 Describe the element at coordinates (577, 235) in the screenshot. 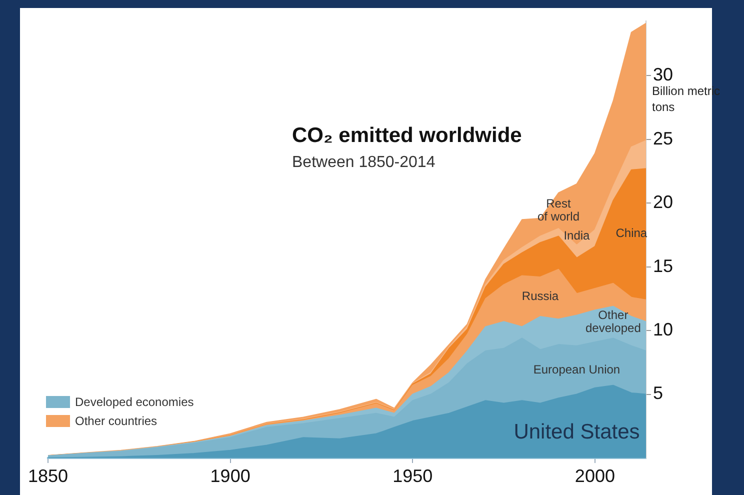

I see `series-label: India` at that location.